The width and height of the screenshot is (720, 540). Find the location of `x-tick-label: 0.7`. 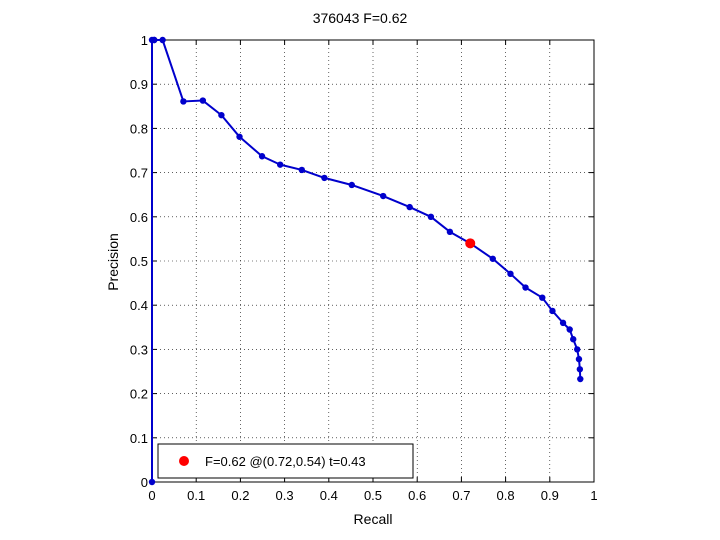

x-tick-label: 0.7 is located at coordinates (461, 495).